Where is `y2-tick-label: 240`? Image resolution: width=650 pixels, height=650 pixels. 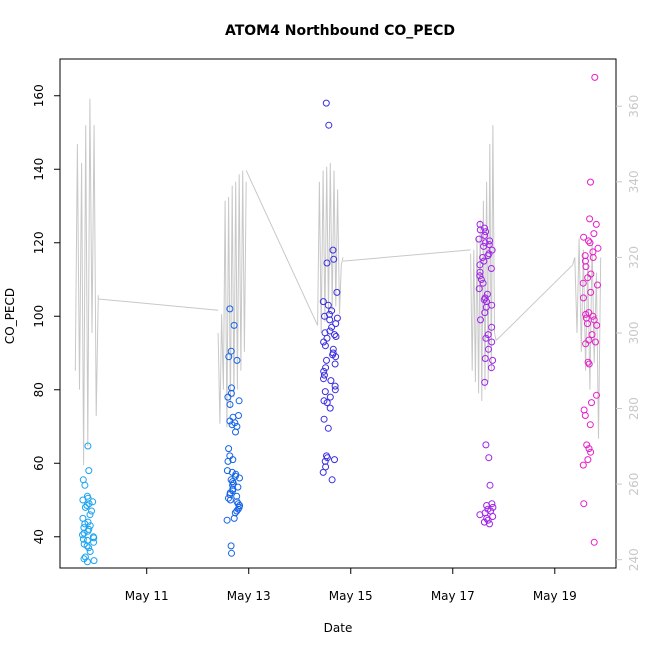 y2-tick-label: 240 is located at coordinates (634, 559).